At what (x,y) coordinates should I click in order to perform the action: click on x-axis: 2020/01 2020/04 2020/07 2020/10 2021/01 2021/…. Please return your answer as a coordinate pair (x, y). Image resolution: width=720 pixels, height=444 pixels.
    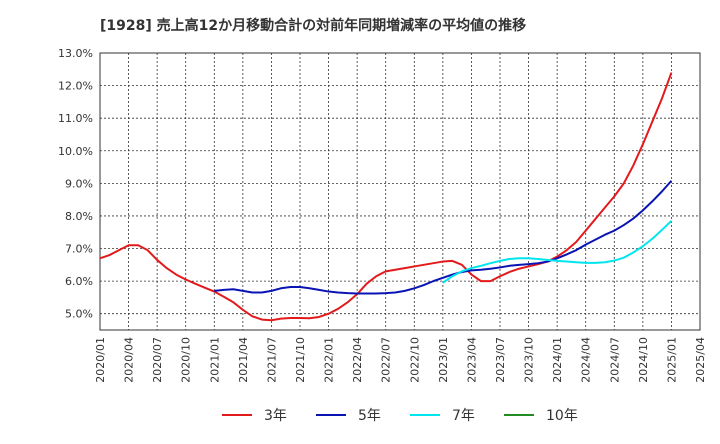
    Looking at the image, I should click on (400, 360).